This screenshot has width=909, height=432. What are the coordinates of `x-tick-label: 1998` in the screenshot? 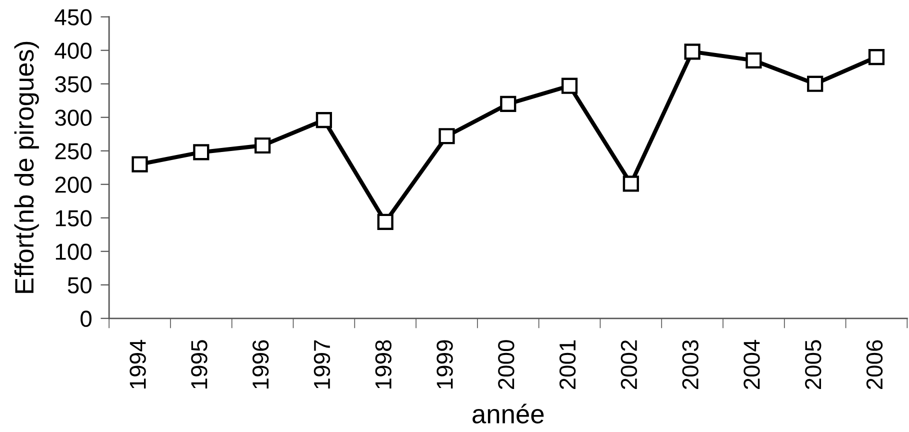 It's located at (383, 364).